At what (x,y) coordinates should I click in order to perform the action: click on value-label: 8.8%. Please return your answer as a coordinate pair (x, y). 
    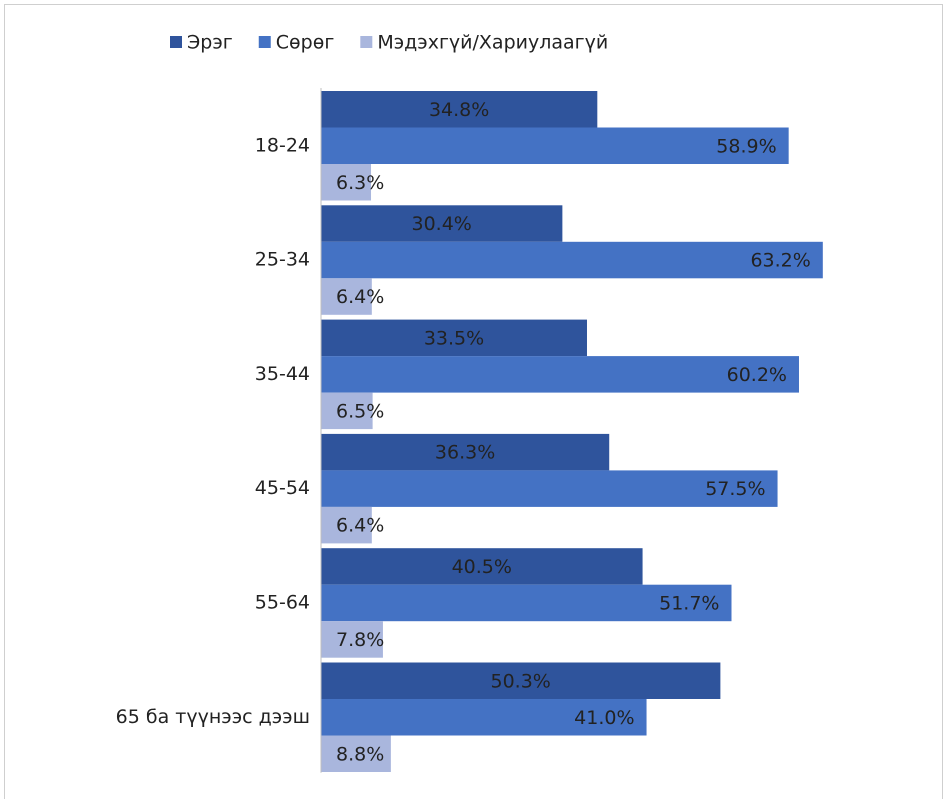
    Looking at the image, I should click on (360, 754).